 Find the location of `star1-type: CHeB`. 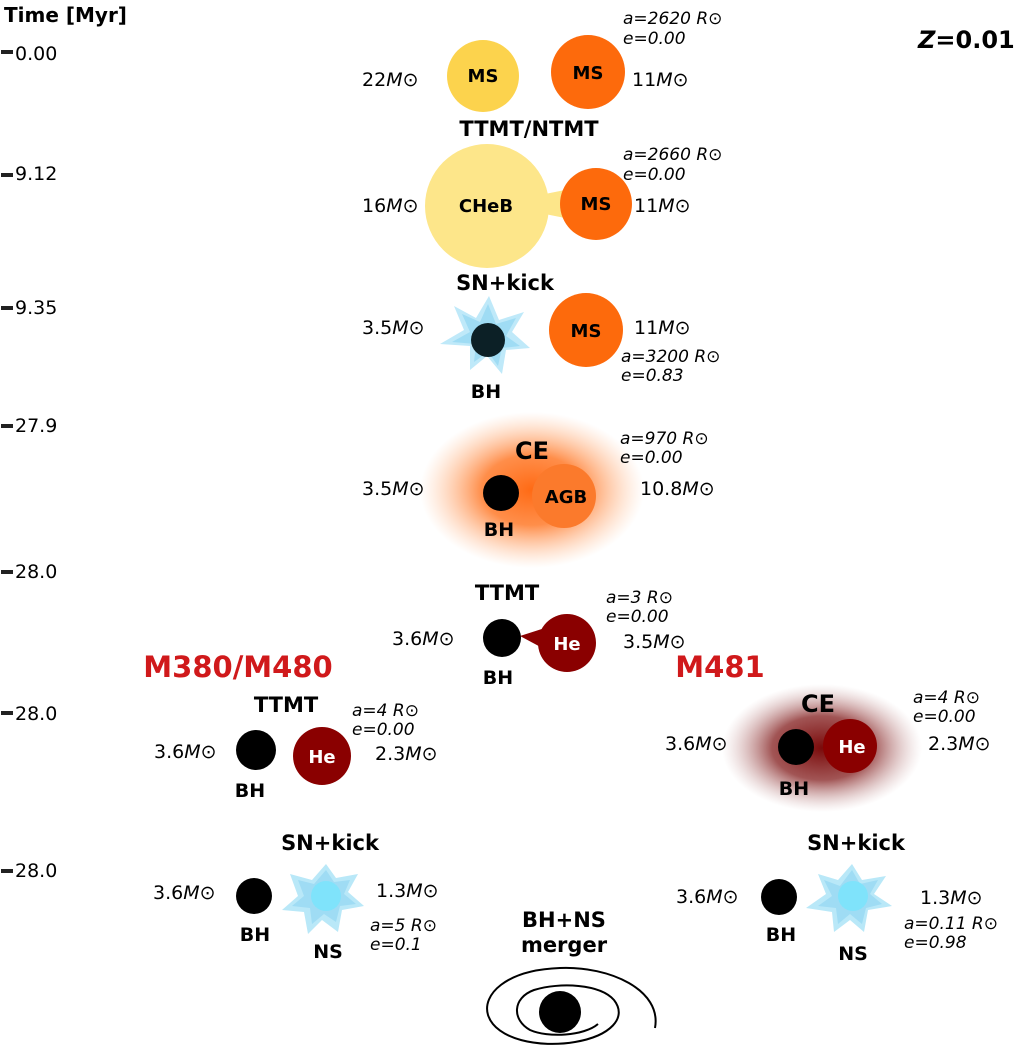

star1-type: CHeB is located at coordinates (486, 206).